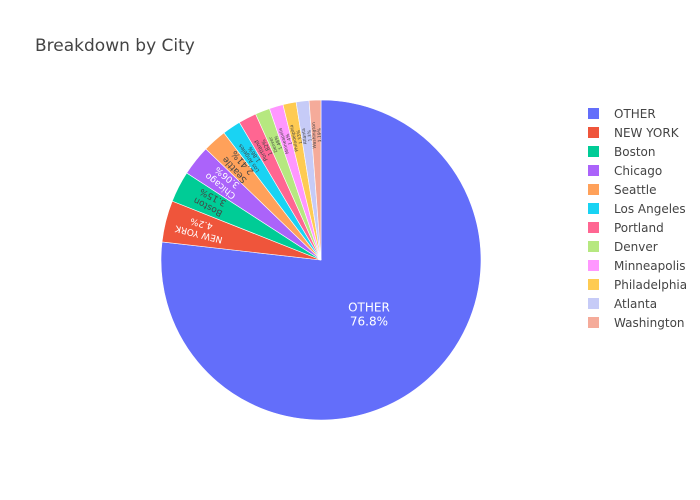  I want to click on pie-slice-washington, so click(315, 180).